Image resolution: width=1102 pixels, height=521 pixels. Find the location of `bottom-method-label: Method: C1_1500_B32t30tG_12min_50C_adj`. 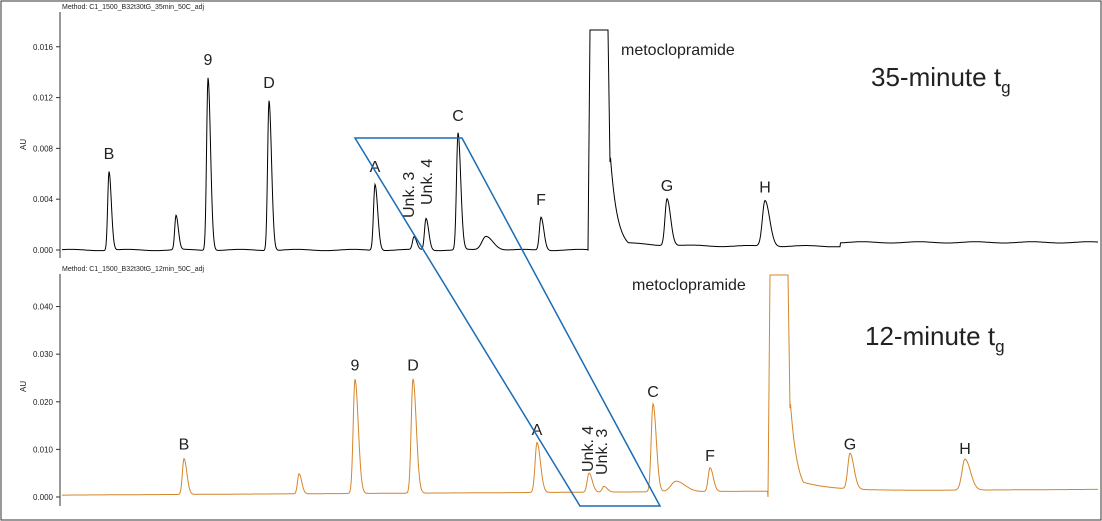

bottom-method-label: Method: C1_1500_B32t30tG_12min_50C_adj is located at coordinates (133, 269).